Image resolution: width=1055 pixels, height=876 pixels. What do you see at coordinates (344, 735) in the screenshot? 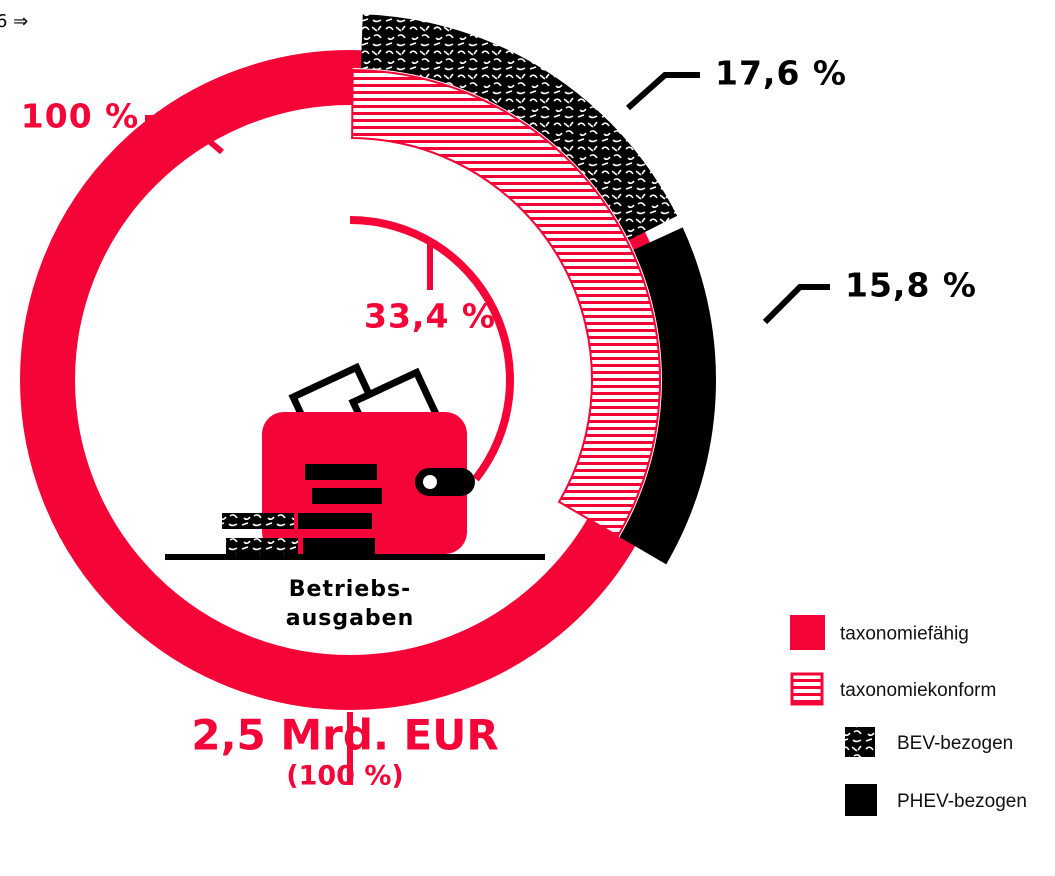
I see `total-label: 2,5 Mrd. EUR` at bounding box center [344, 735].